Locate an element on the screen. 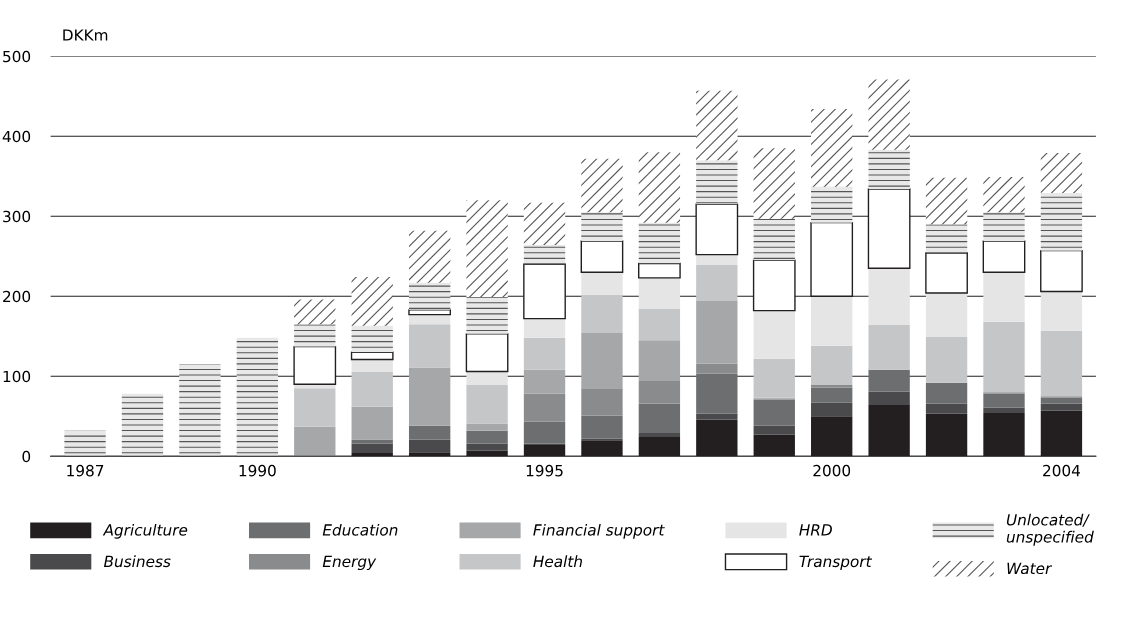  y-axis-title: DKKm is located at coordinates (85, 35).